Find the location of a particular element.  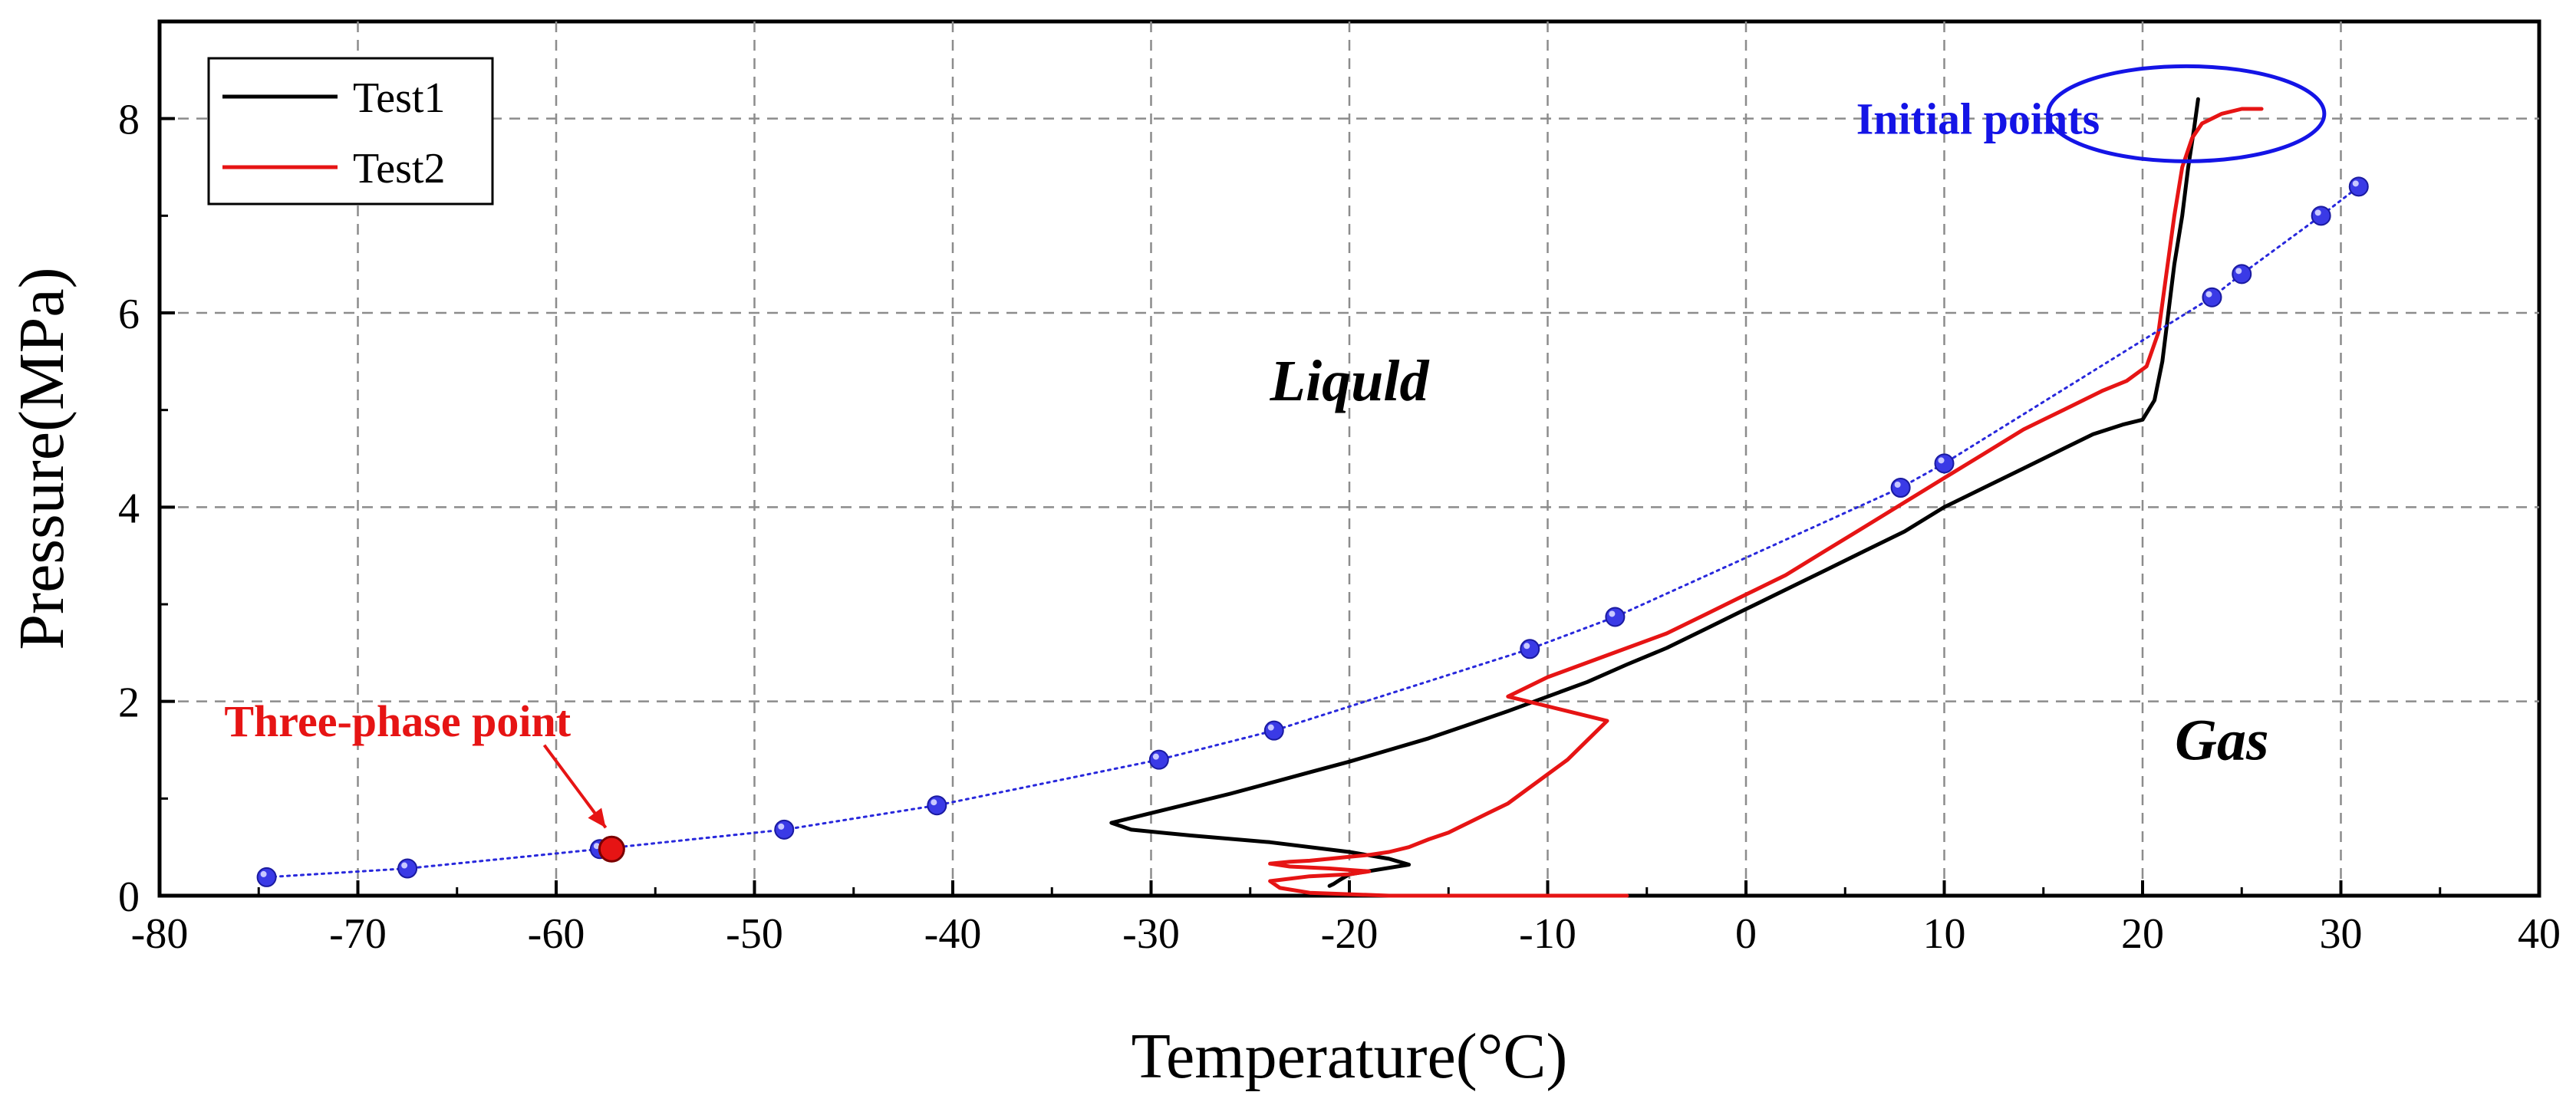

x-tick-label: -40 is located at coordinates (953, 934).